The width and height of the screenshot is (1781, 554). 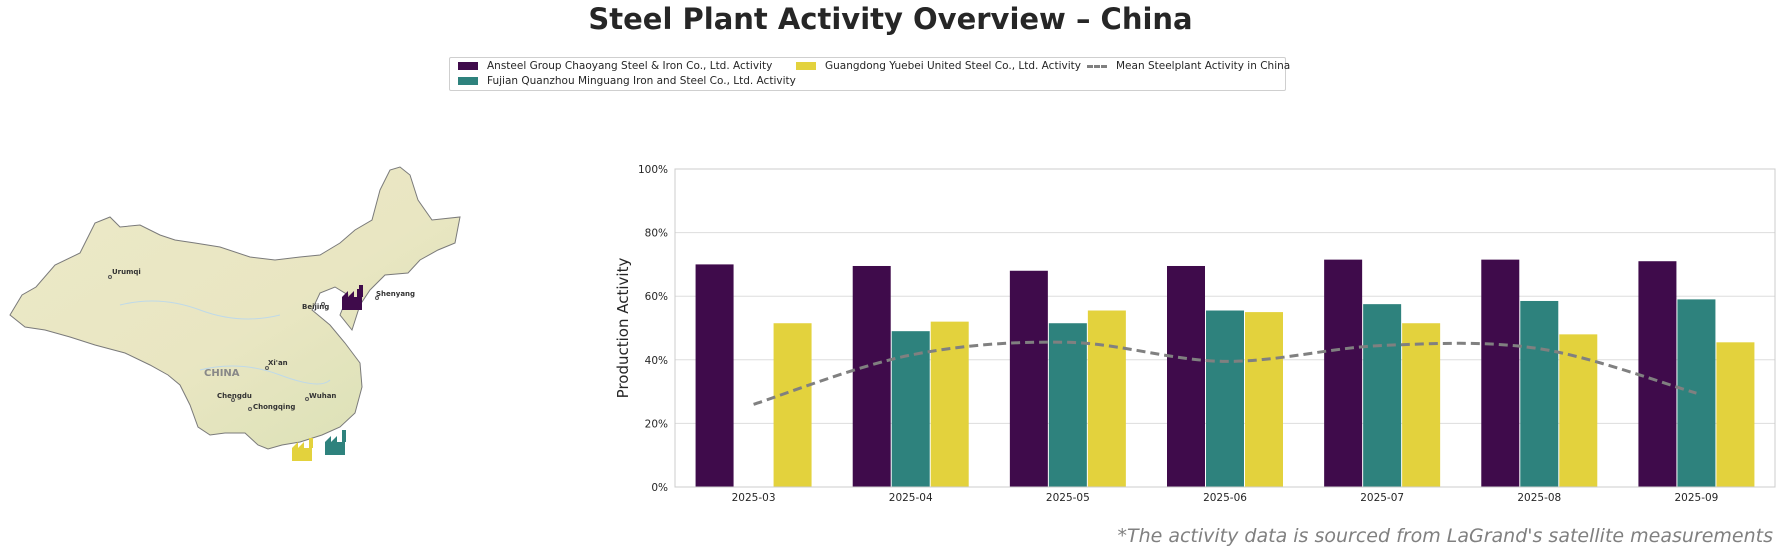 What do you see at coordinates (352, 297) in the screenshot?
I see `factory-icon-ansteel` at bounding box center [352, 297].